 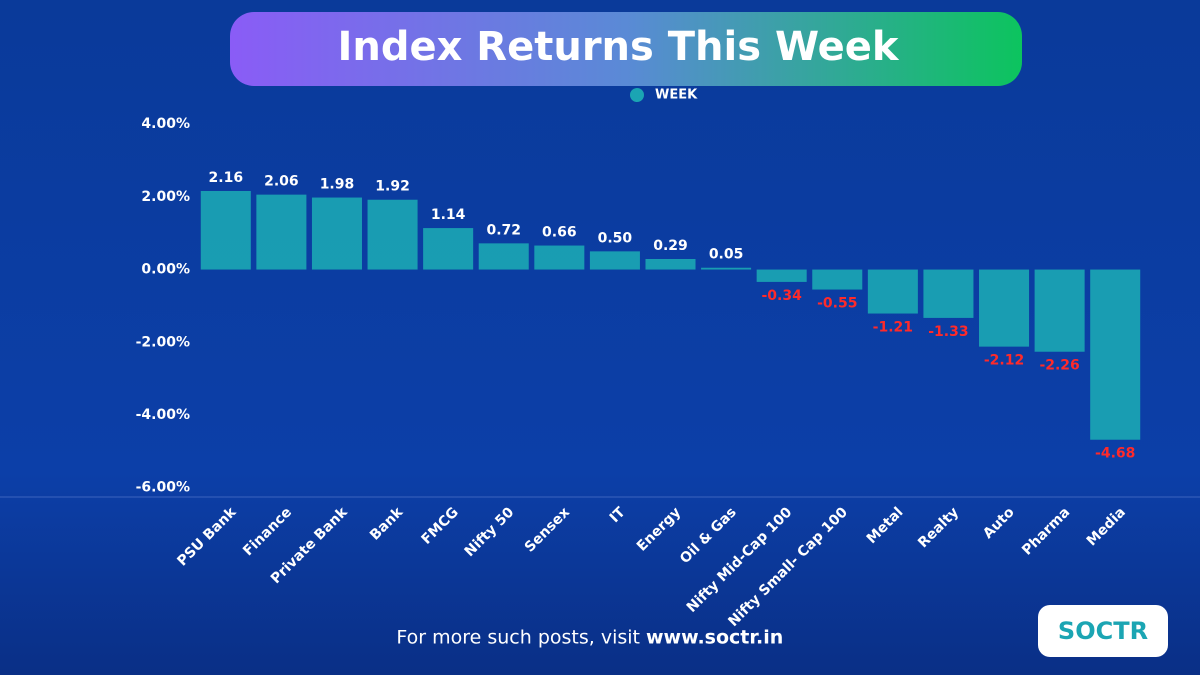 What do you see at coordinates (226, 178) in the screenshot?
I see `value-label: 2.16` at bounding box center [226, 178].